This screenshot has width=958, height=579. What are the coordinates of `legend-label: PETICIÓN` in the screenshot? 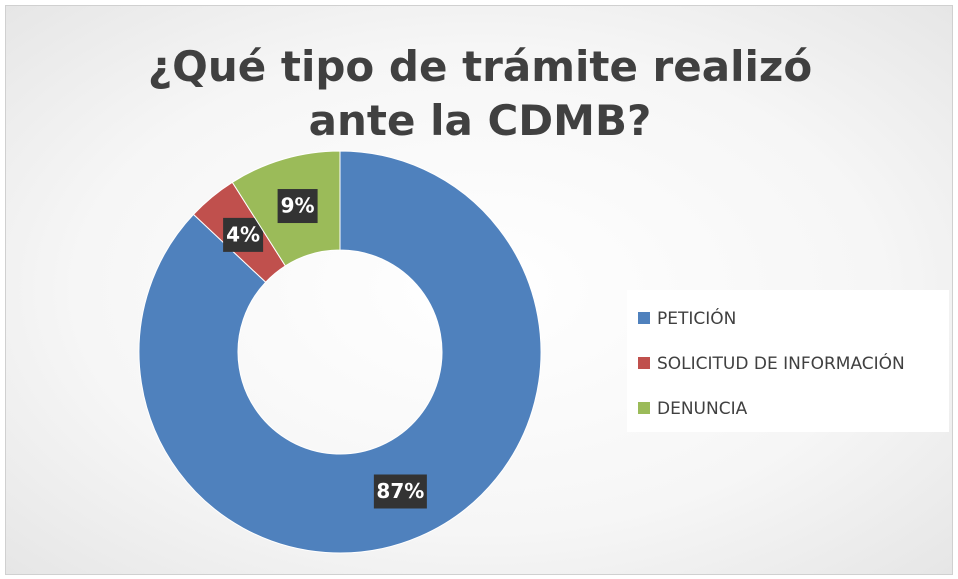 It's located at (696, 318).